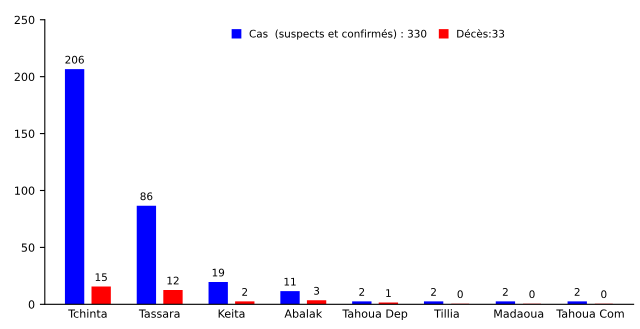 Image resolution: width=640 pixels, height=329 pixels. What do you see at coordinates (28, 247) in the screenshot?
I see `y-tick-label: 50` at bounding box center [28, 247].